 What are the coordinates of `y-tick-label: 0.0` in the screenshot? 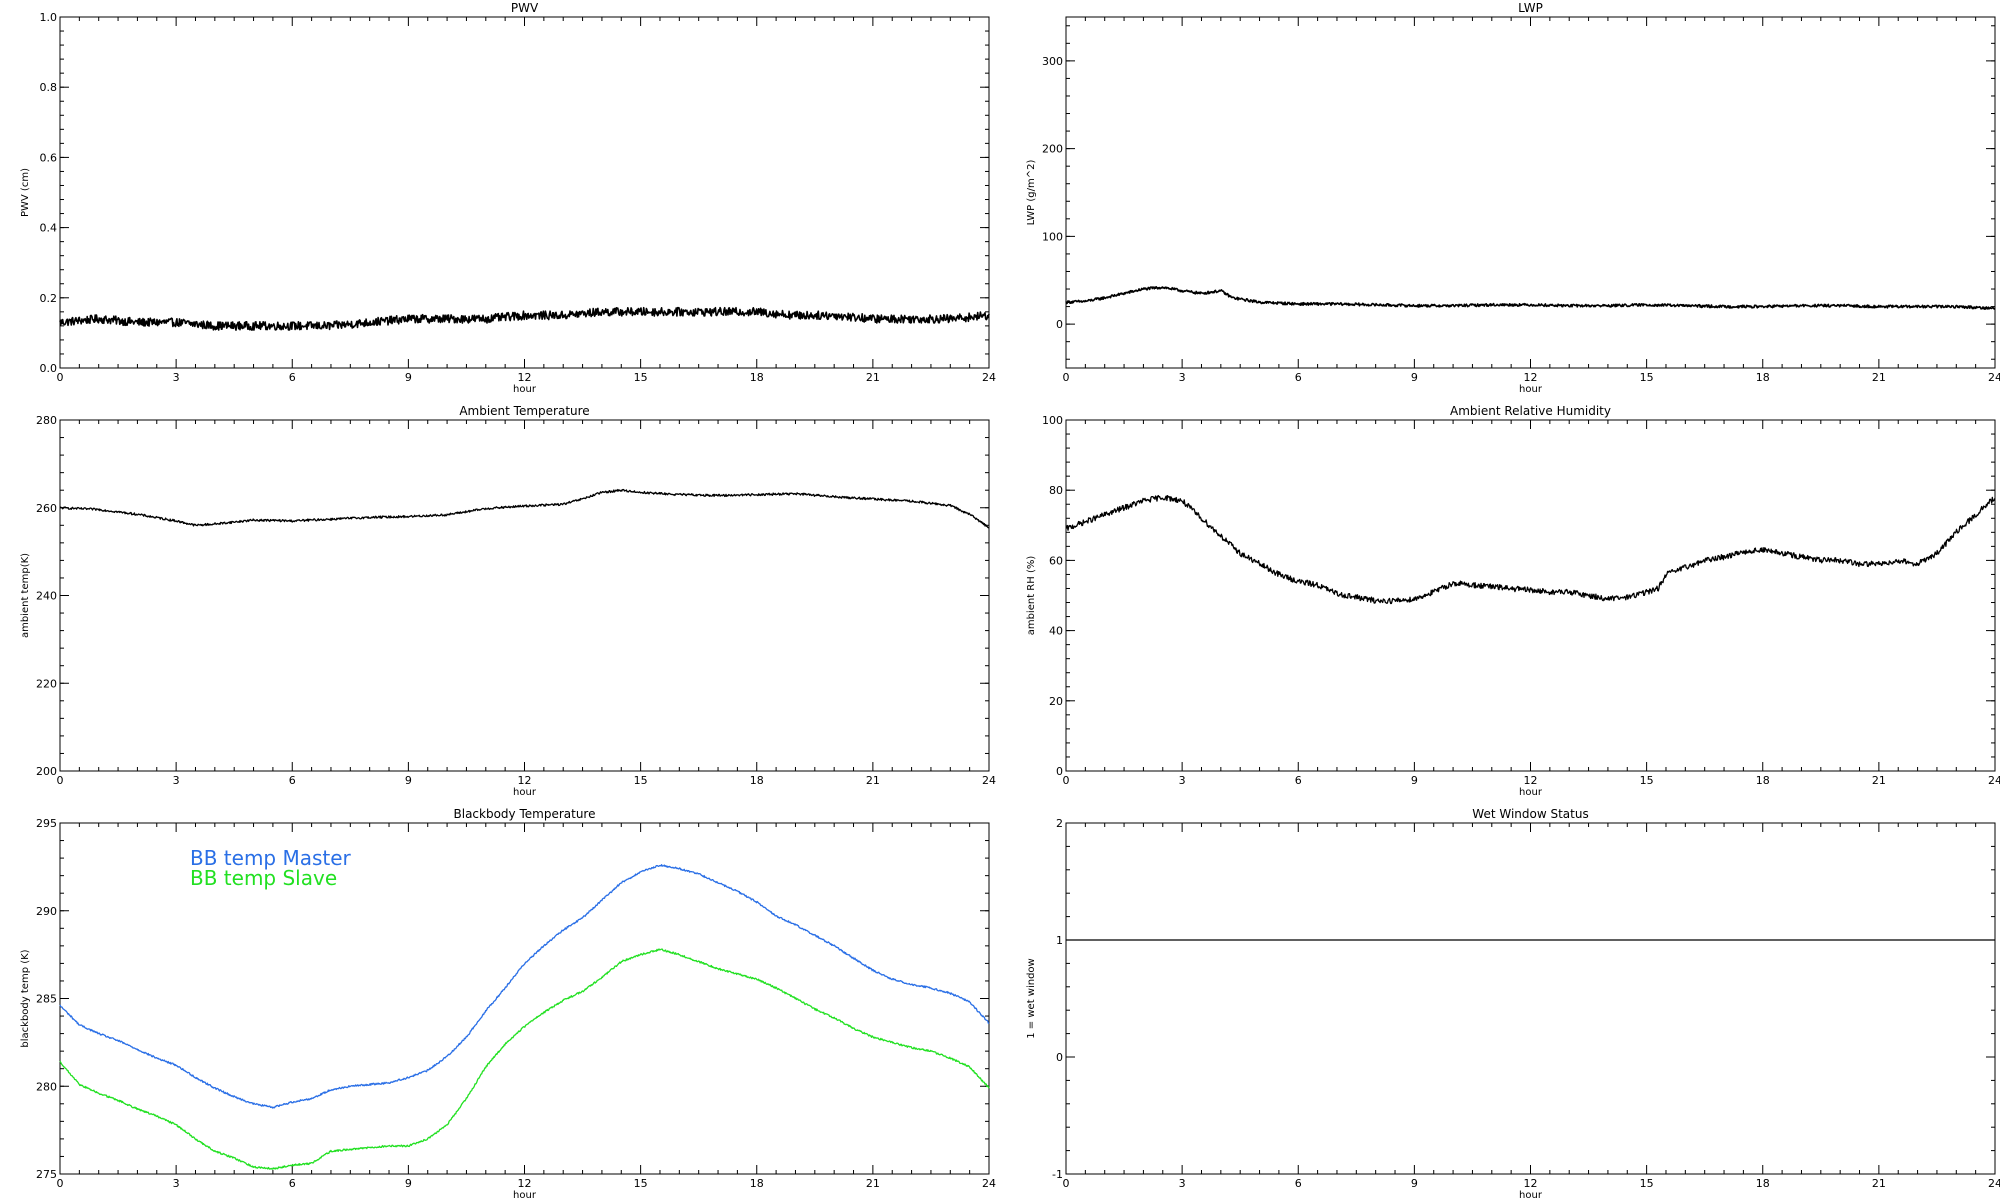 It's located at (49, 368).